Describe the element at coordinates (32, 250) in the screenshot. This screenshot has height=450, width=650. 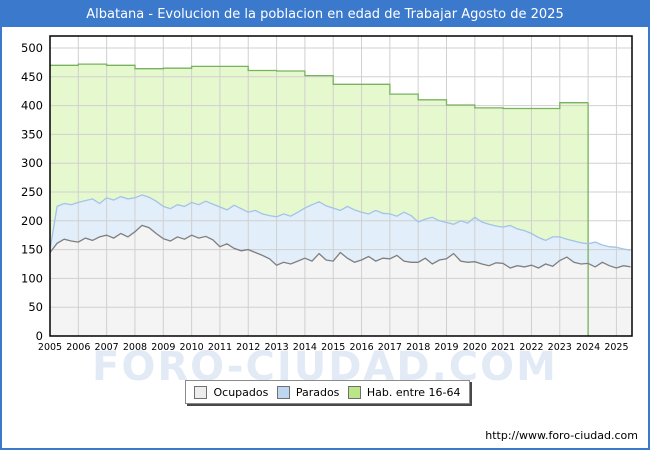
I see `svg-text: 150` at that location.